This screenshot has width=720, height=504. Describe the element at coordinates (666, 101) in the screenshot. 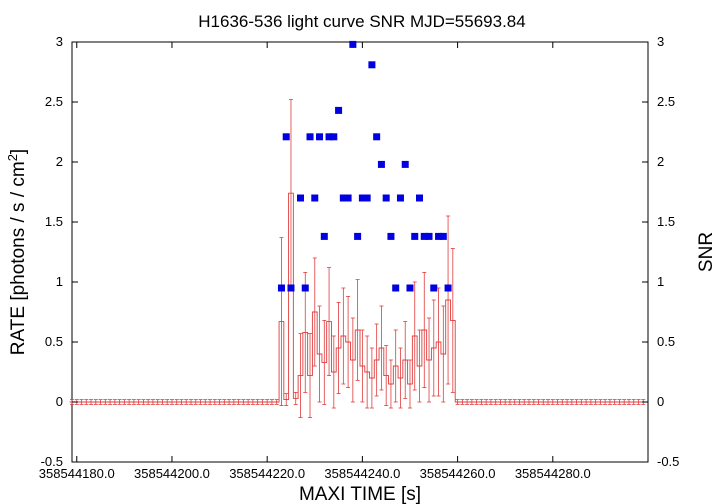

I see `y-tick-label-right: 2.5` at that location.